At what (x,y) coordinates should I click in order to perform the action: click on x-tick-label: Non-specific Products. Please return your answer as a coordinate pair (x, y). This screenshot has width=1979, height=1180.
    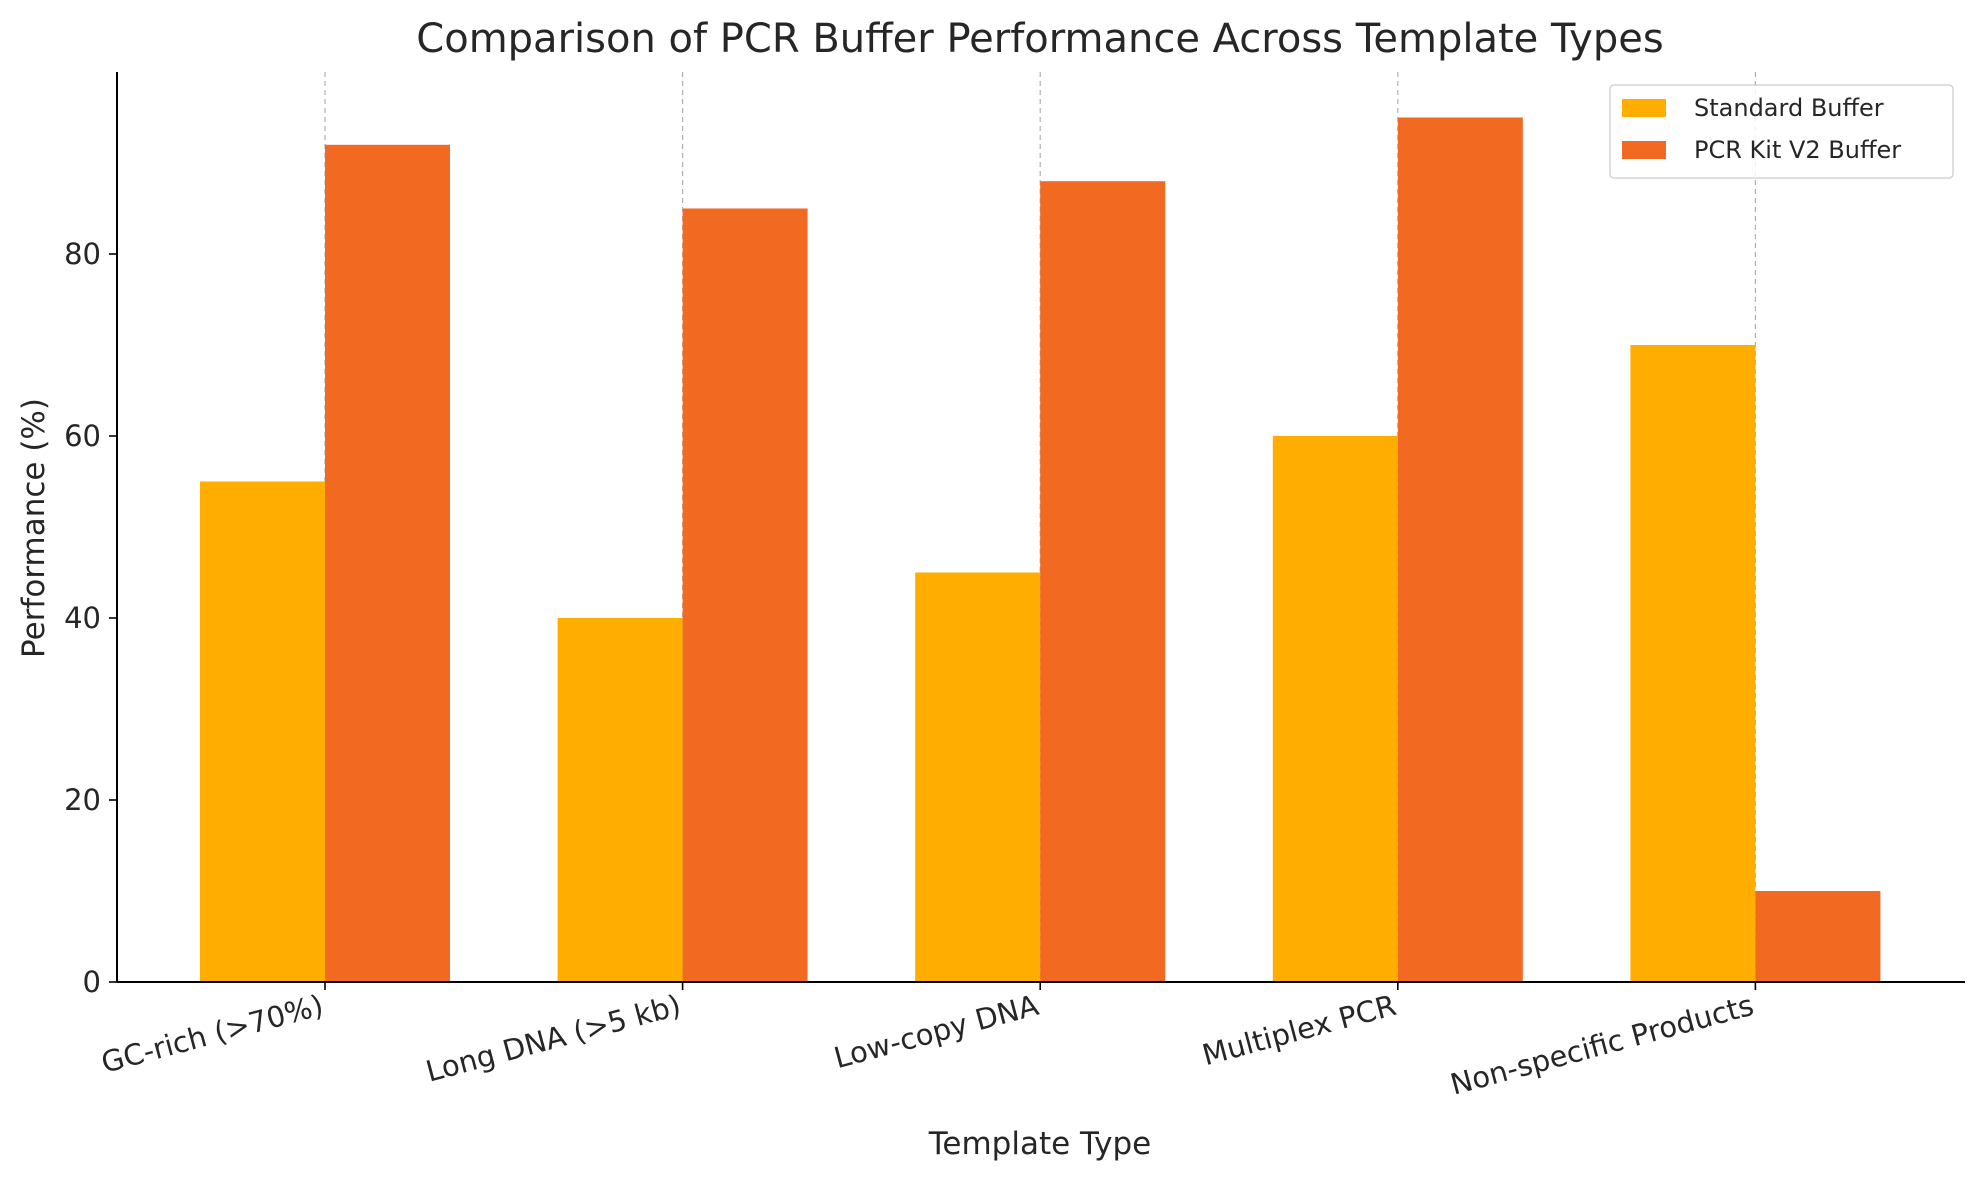
    Looking at the image, I should click on (1602, 1045).